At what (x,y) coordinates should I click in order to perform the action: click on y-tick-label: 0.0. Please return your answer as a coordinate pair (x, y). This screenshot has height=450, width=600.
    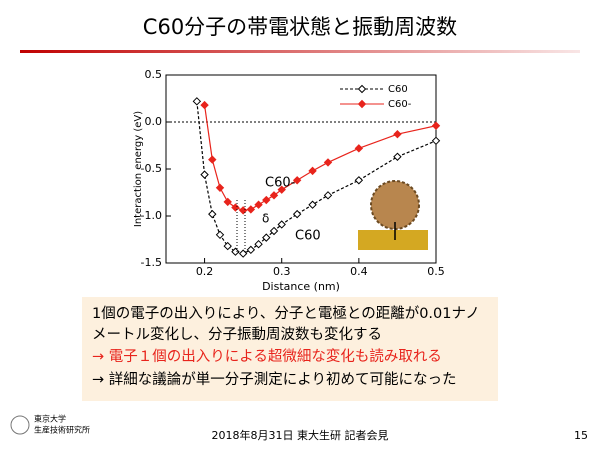
    Looking at the image, I should click on (154, 121).